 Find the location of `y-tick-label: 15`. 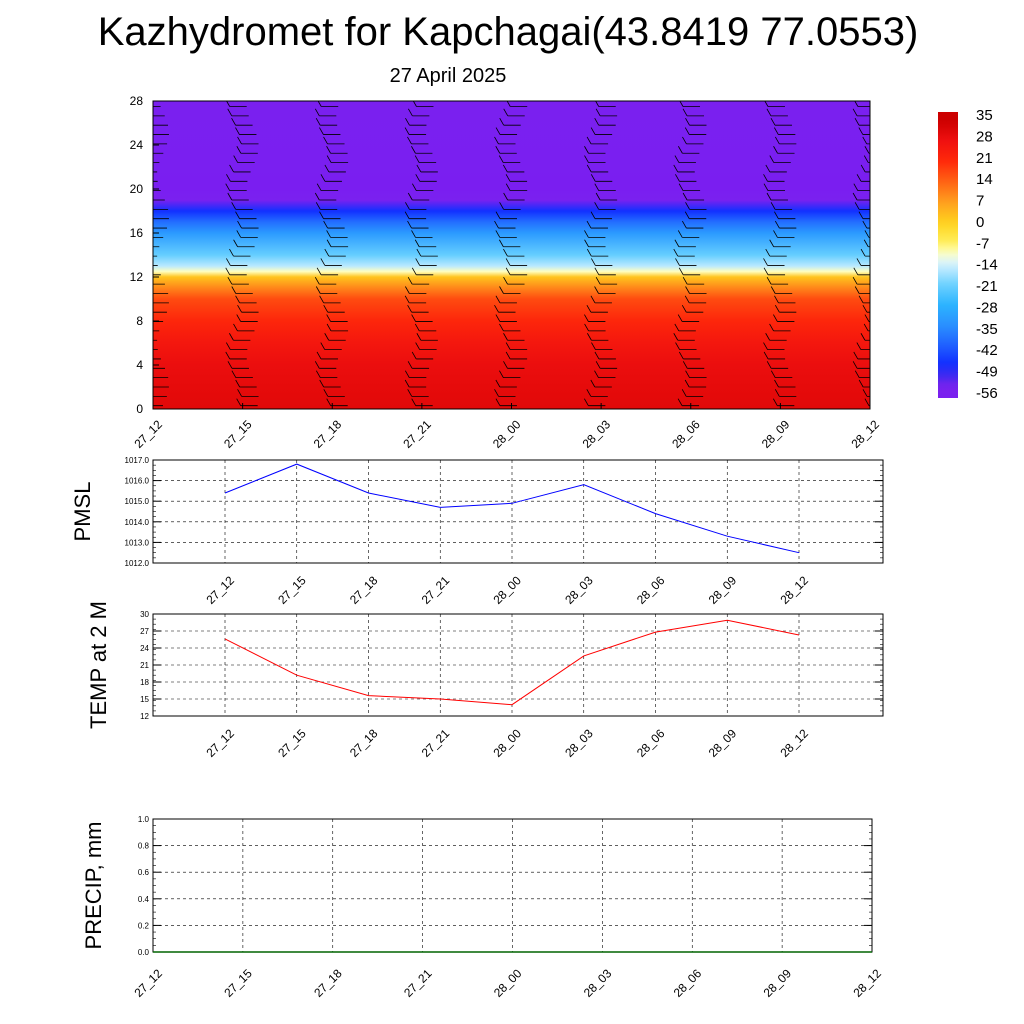

y-tick-label: 15 is located at coordinates (144, 699).